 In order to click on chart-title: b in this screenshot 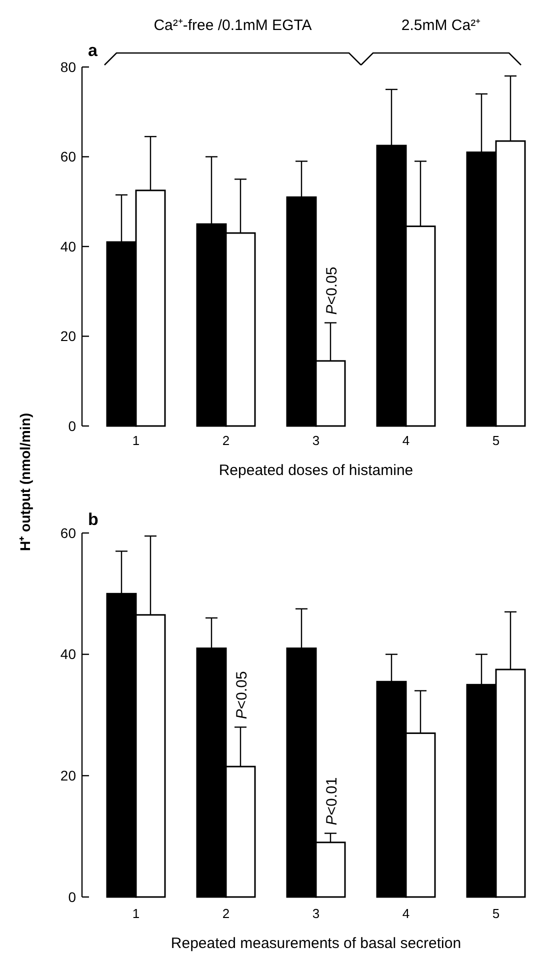, I will do `click(93, 519)`.